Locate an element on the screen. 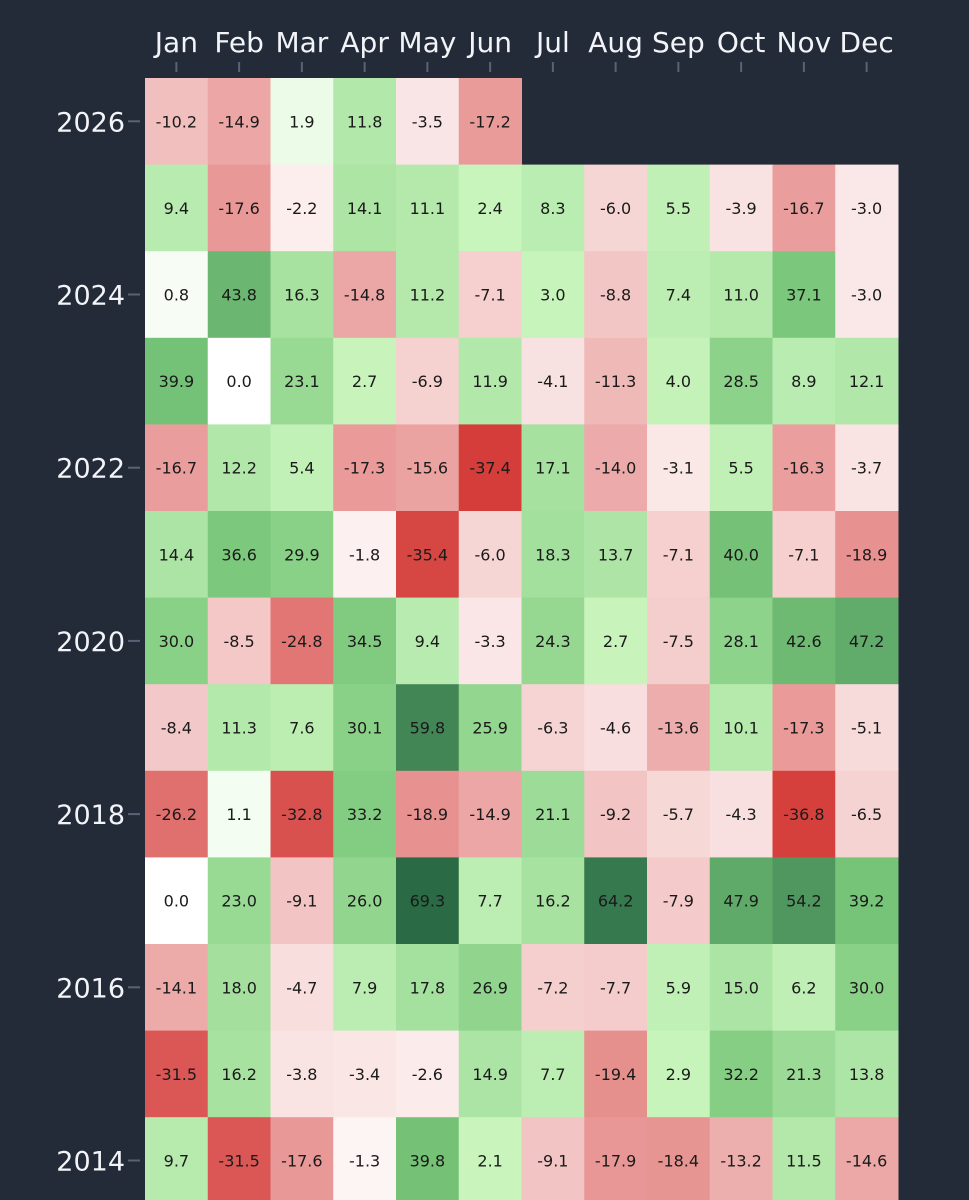 The image size is (969, 1200). cell-value-label: 14.1 is located at coordinates (365, 208).